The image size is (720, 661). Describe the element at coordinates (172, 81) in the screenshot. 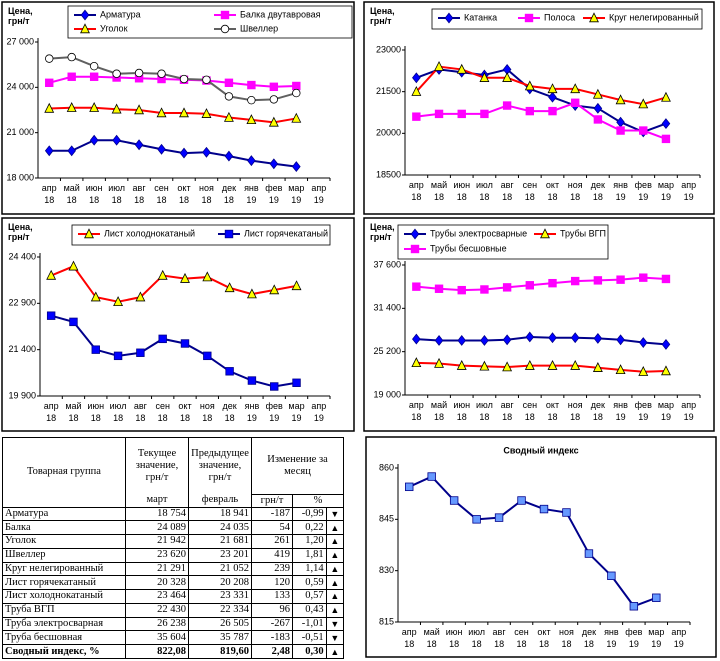

I see `series-line` at that location.